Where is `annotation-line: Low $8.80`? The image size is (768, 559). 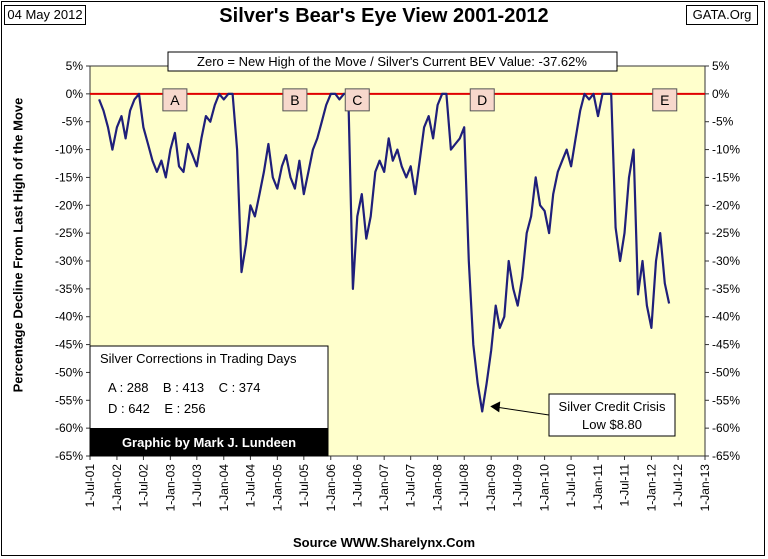
annotation-line: Low $8.80 is located at coordinates (612, 424).